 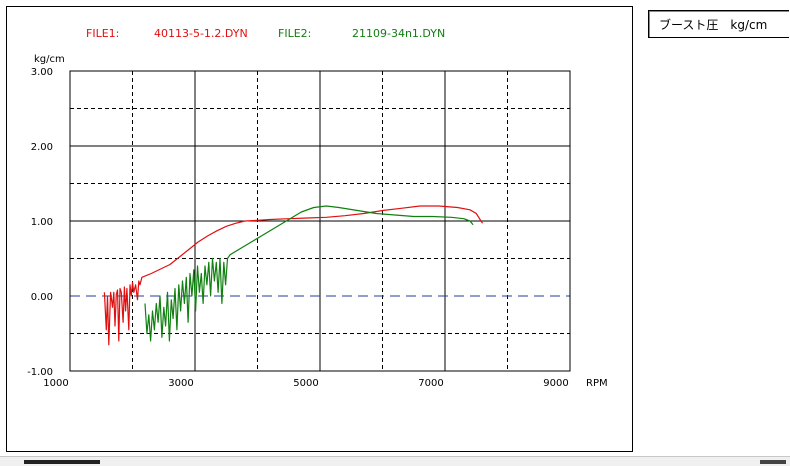 What do you see at coordinates (555, 383) in the screenshot?
I see `x-tick-label: 9000` at bounding box center [555, 383].